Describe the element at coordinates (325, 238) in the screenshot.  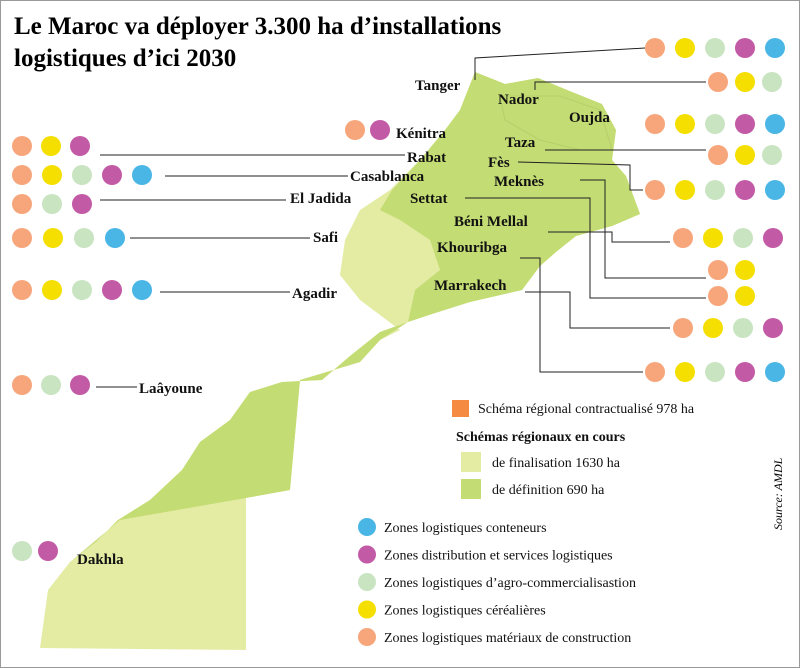
I see `city-label: Safi` at that location.